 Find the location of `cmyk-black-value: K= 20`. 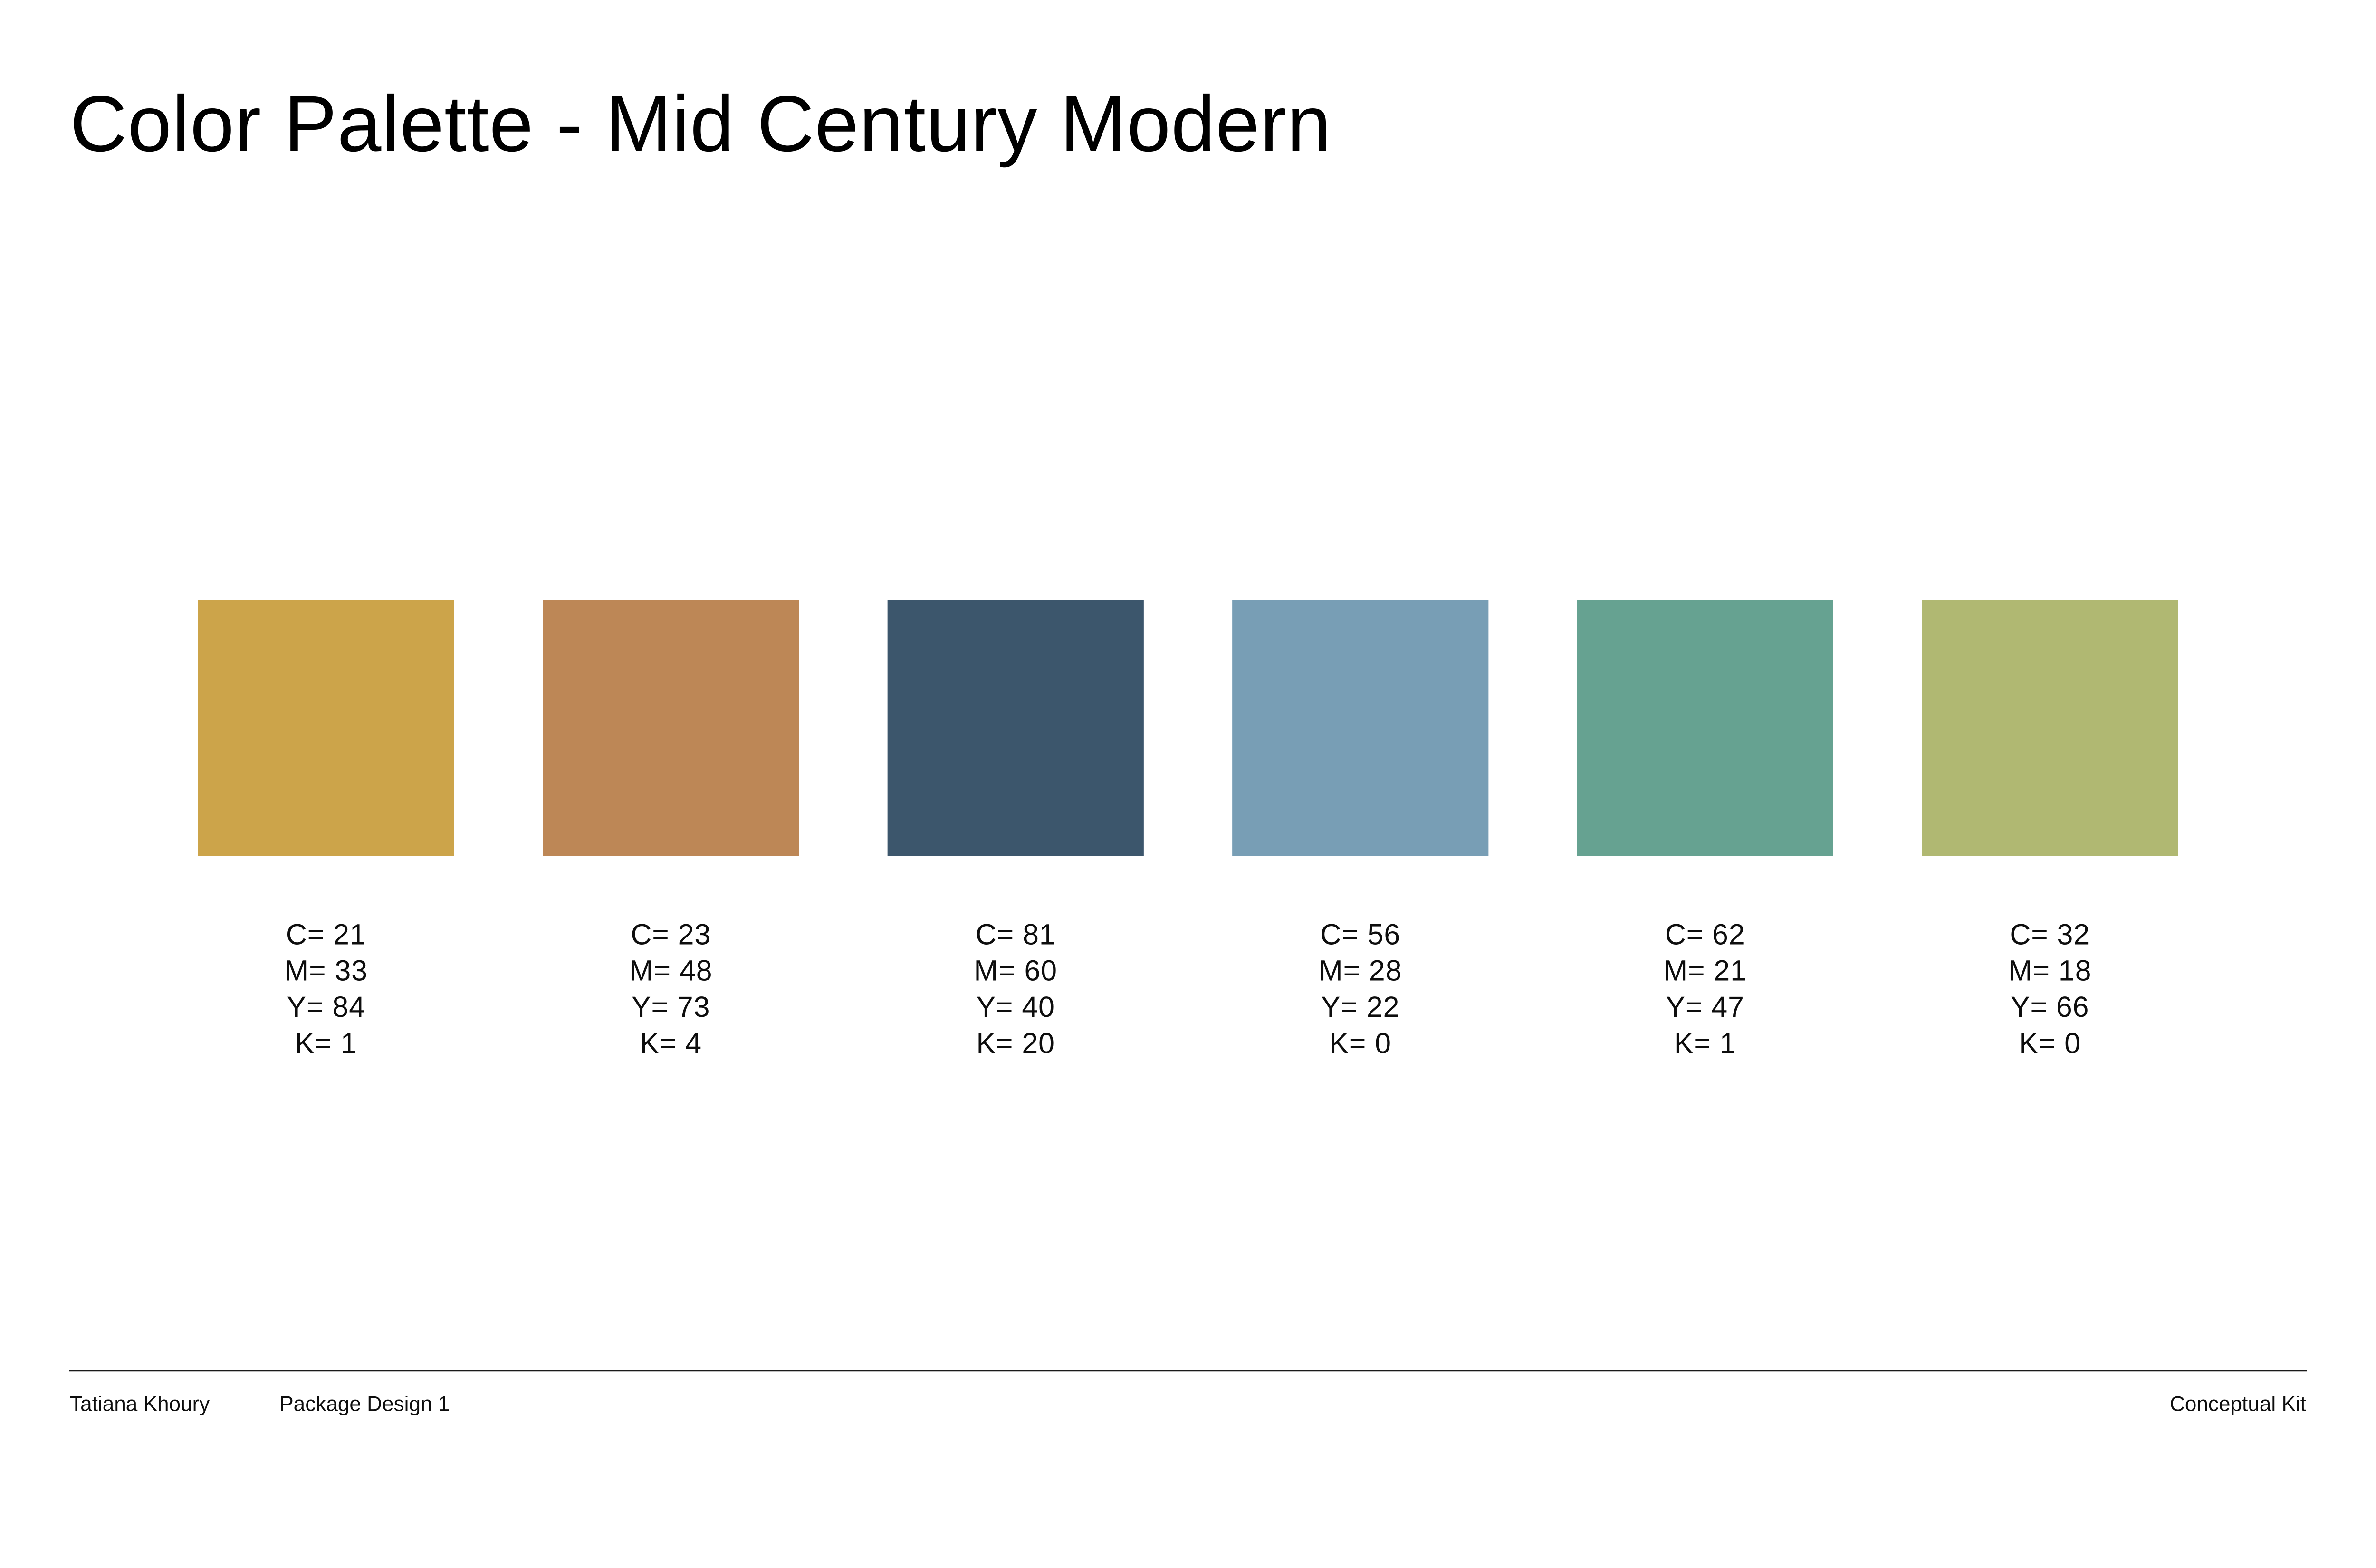

cmyk-black-value: K= 20 is located at coordinates (1015, 1044).